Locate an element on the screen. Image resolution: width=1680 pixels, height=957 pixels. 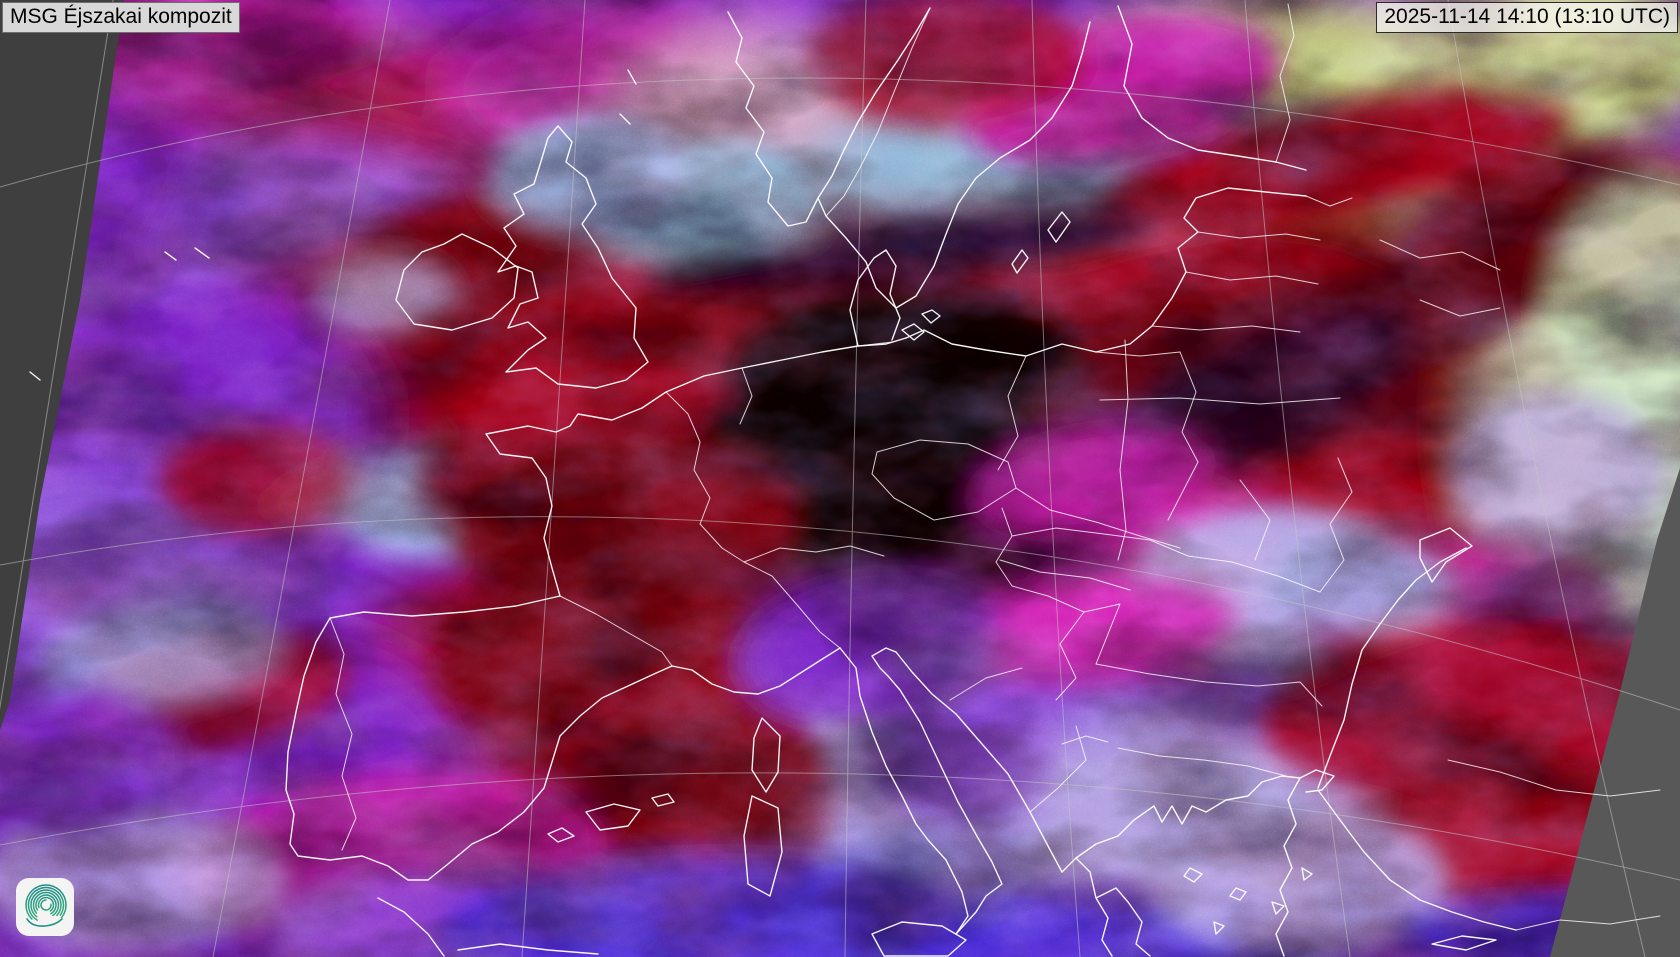
product-label: MSG Éjszakai kompozit is located at coordinates (121, 17).